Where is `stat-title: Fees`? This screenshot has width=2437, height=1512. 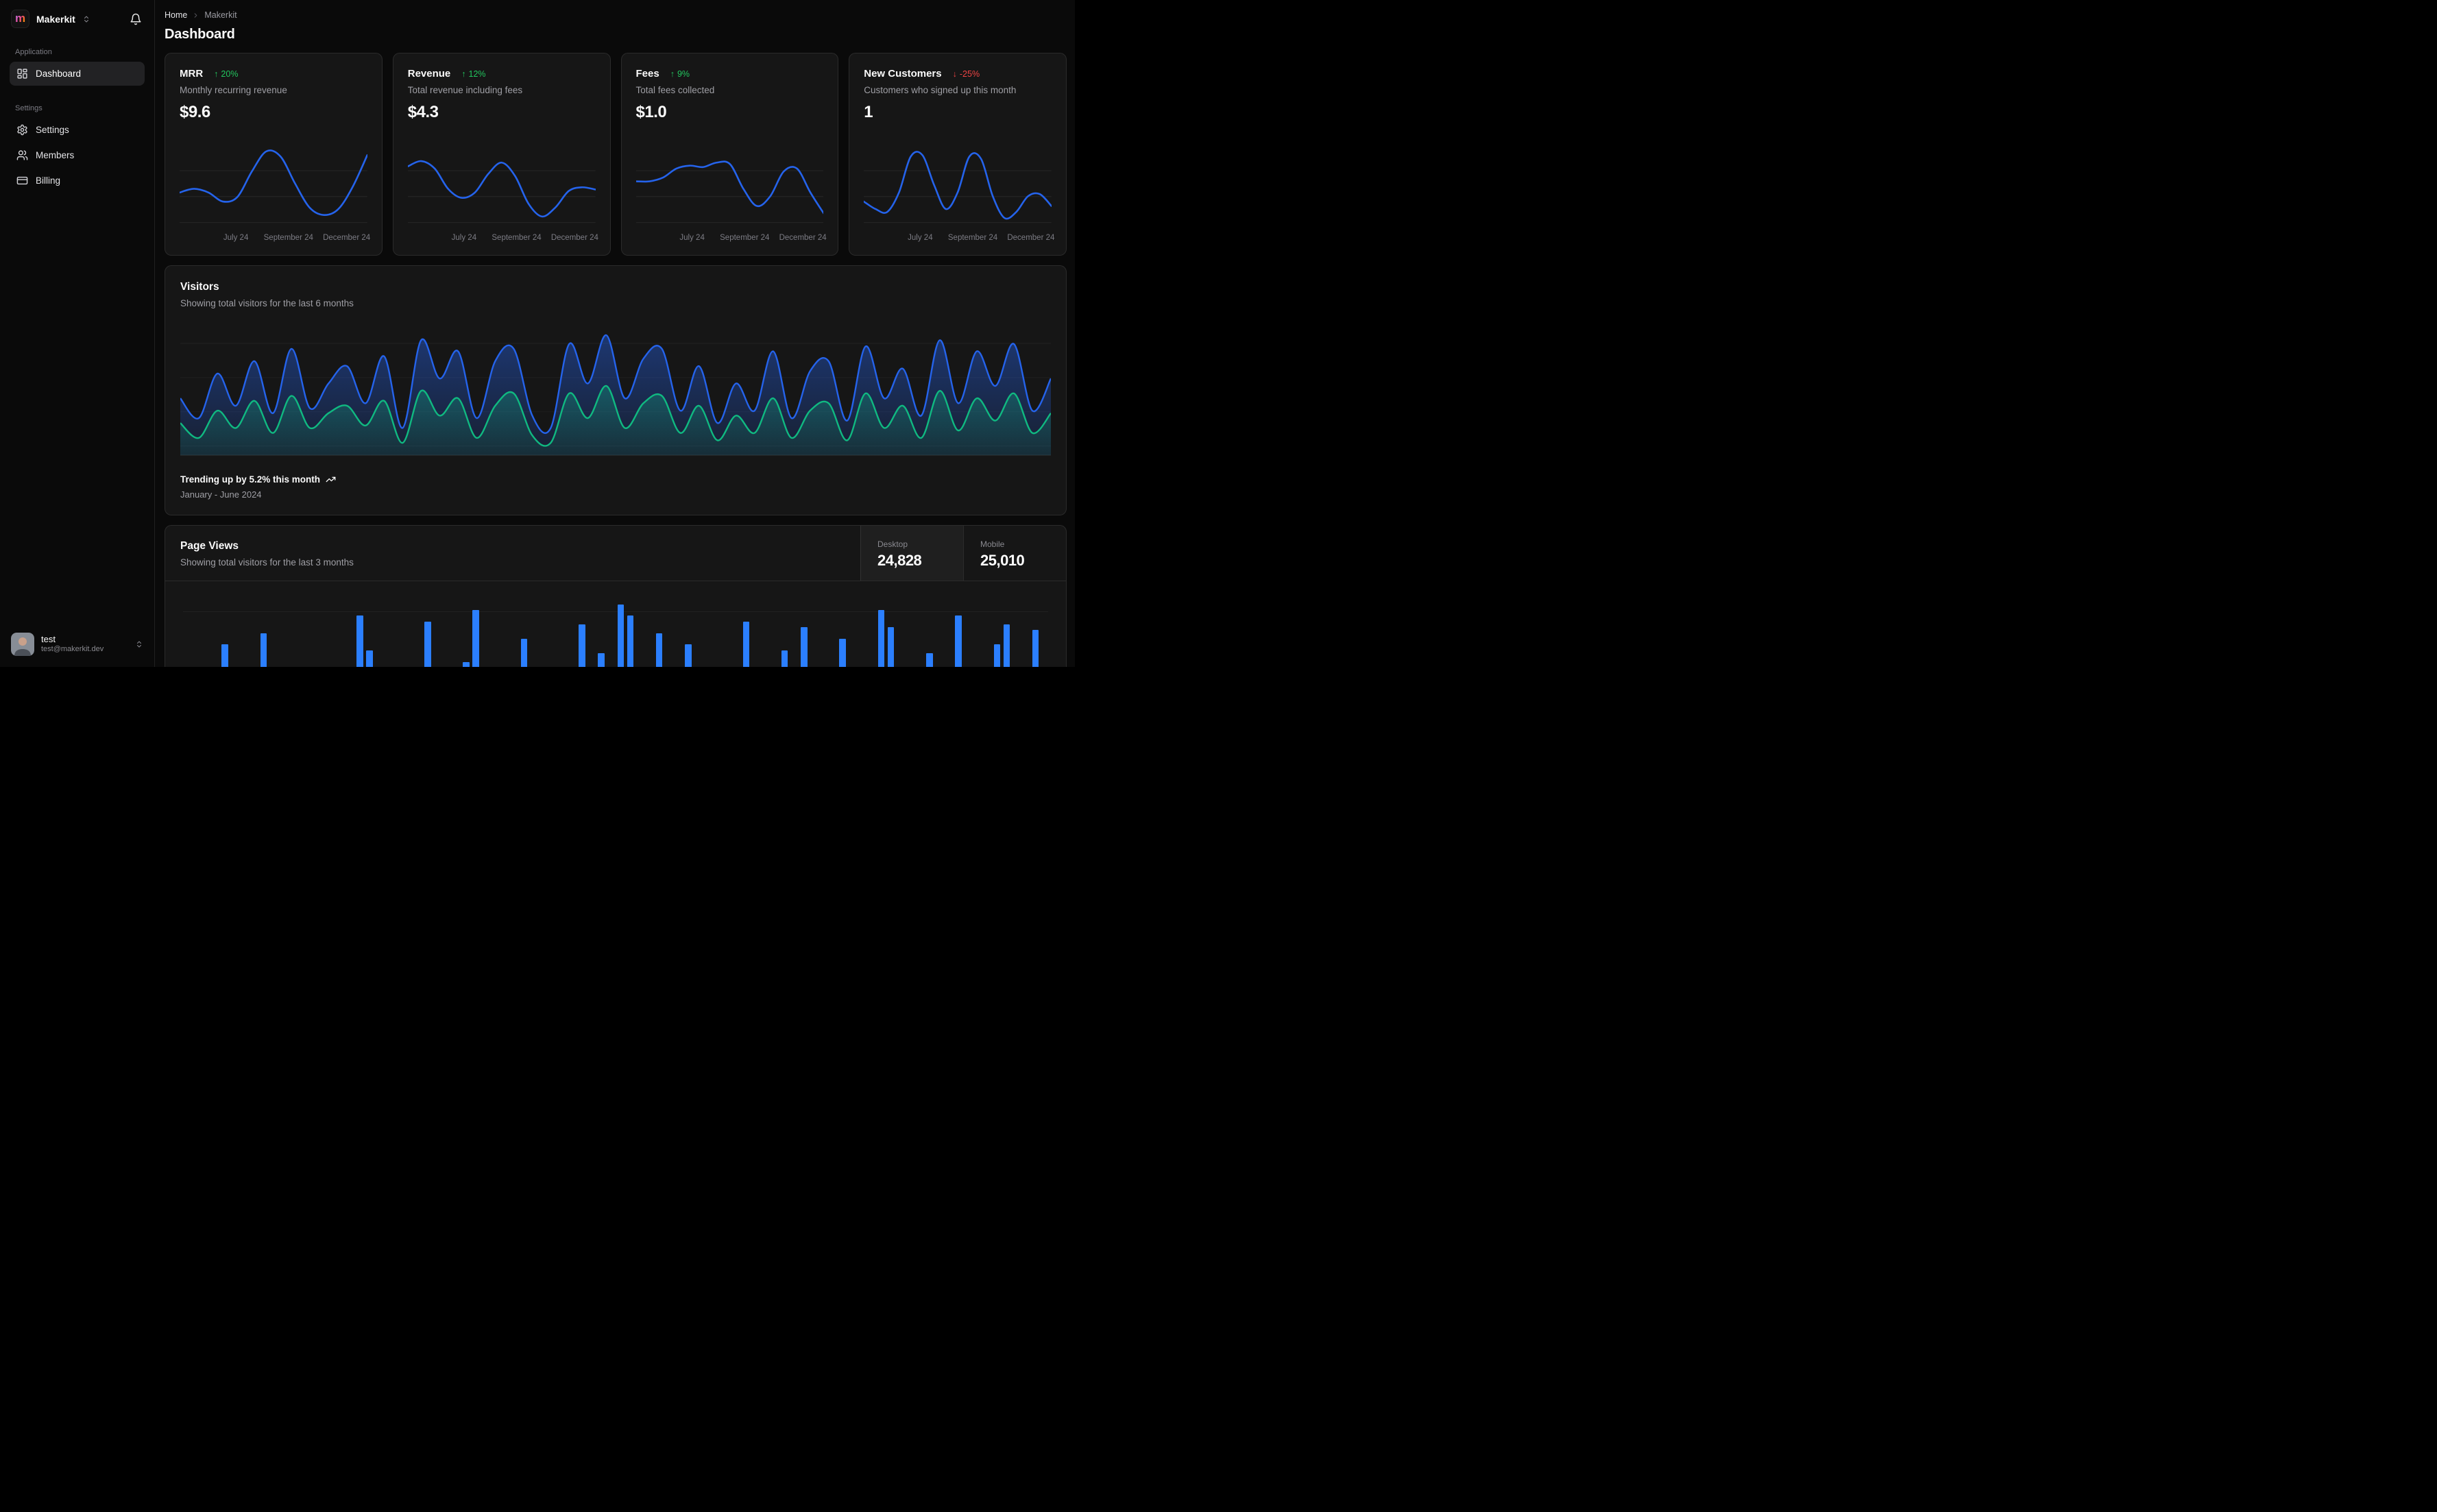
stat-title: Fees is located at coordinates (647, 74).